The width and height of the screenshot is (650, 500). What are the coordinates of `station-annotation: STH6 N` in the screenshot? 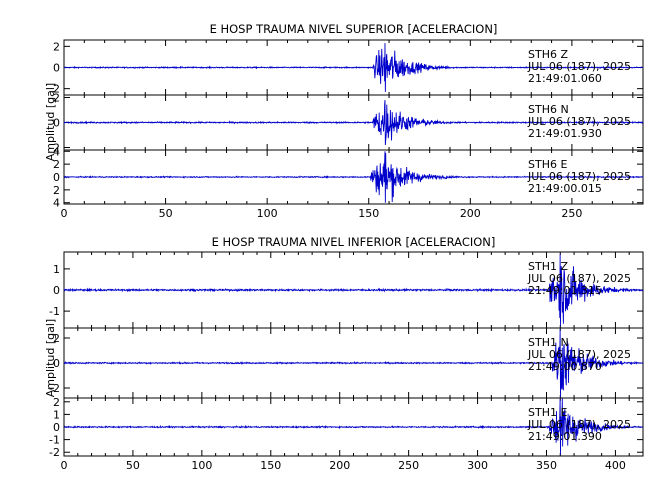 It's located at (548, 109).